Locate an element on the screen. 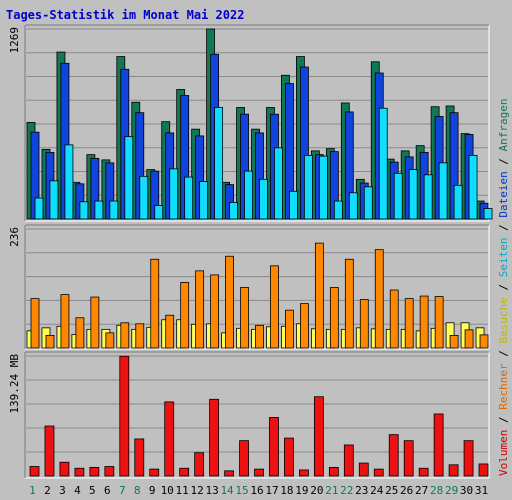 Image resolution: width=512 pixels, height=500 pixels. x-tick-label: 18 is located at coordinates (286, 490).